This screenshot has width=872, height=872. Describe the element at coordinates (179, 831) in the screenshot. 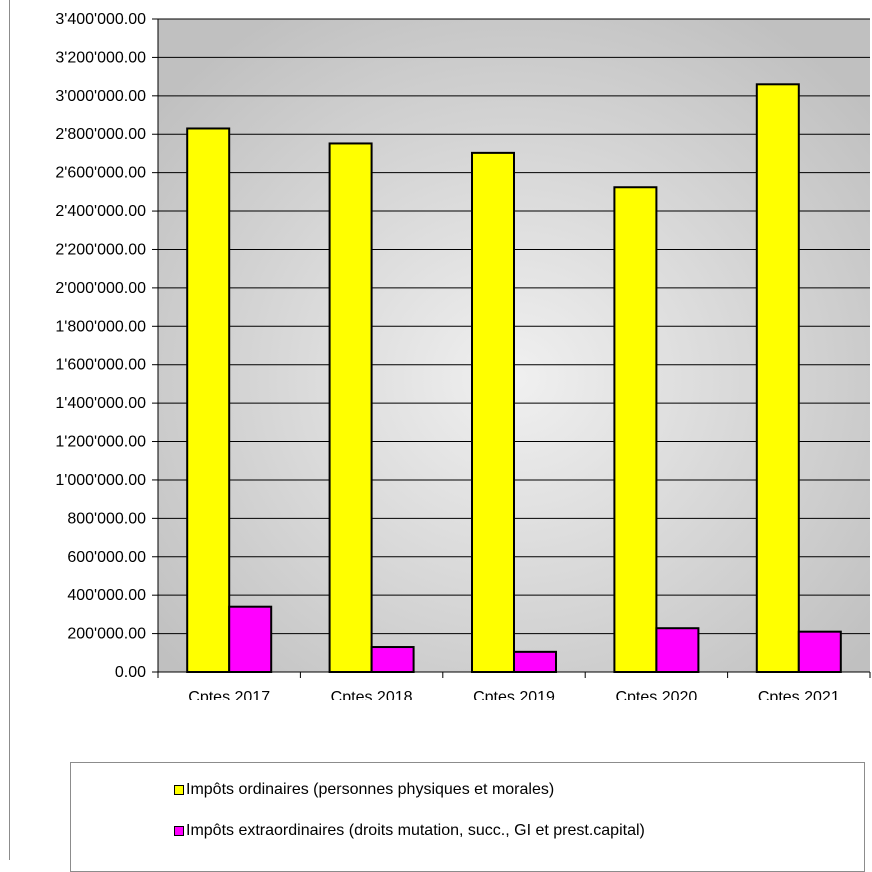

I see `legend-swatch-magenta-icon` at that location.